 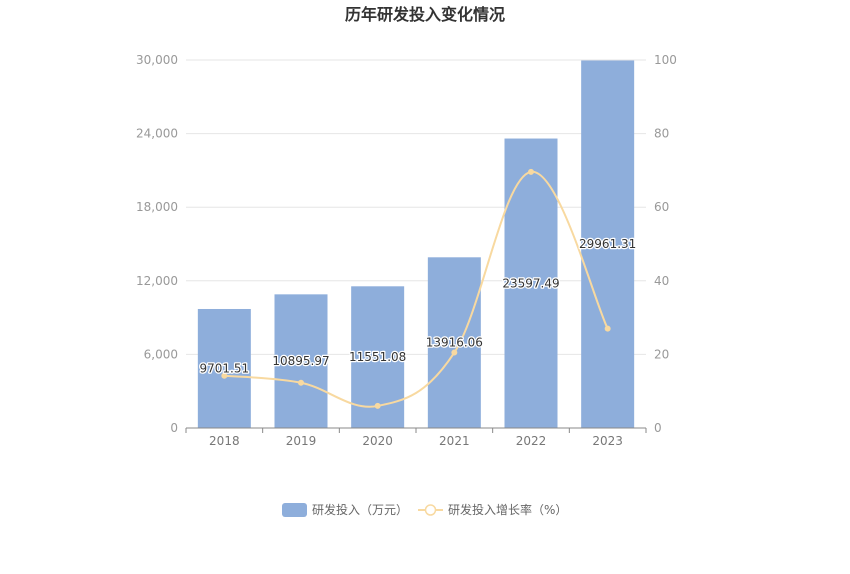 What do you see at coordinates (224, 441) in the screenshot?
I see `x-axis-tick-label: 2018` at bounding box center [224, 441].